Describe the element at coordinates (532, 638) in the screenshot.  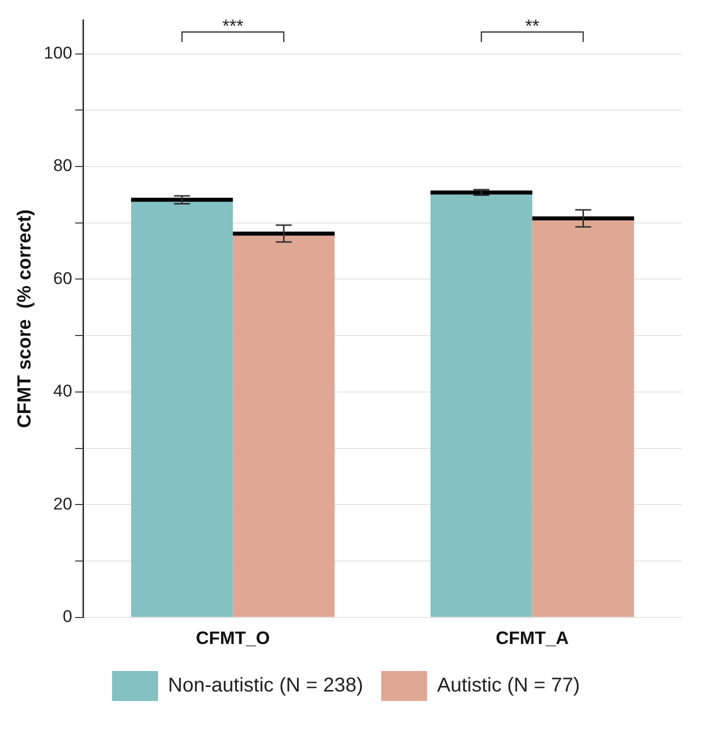
I see `x-tick-label: CFMT_A` at that location.